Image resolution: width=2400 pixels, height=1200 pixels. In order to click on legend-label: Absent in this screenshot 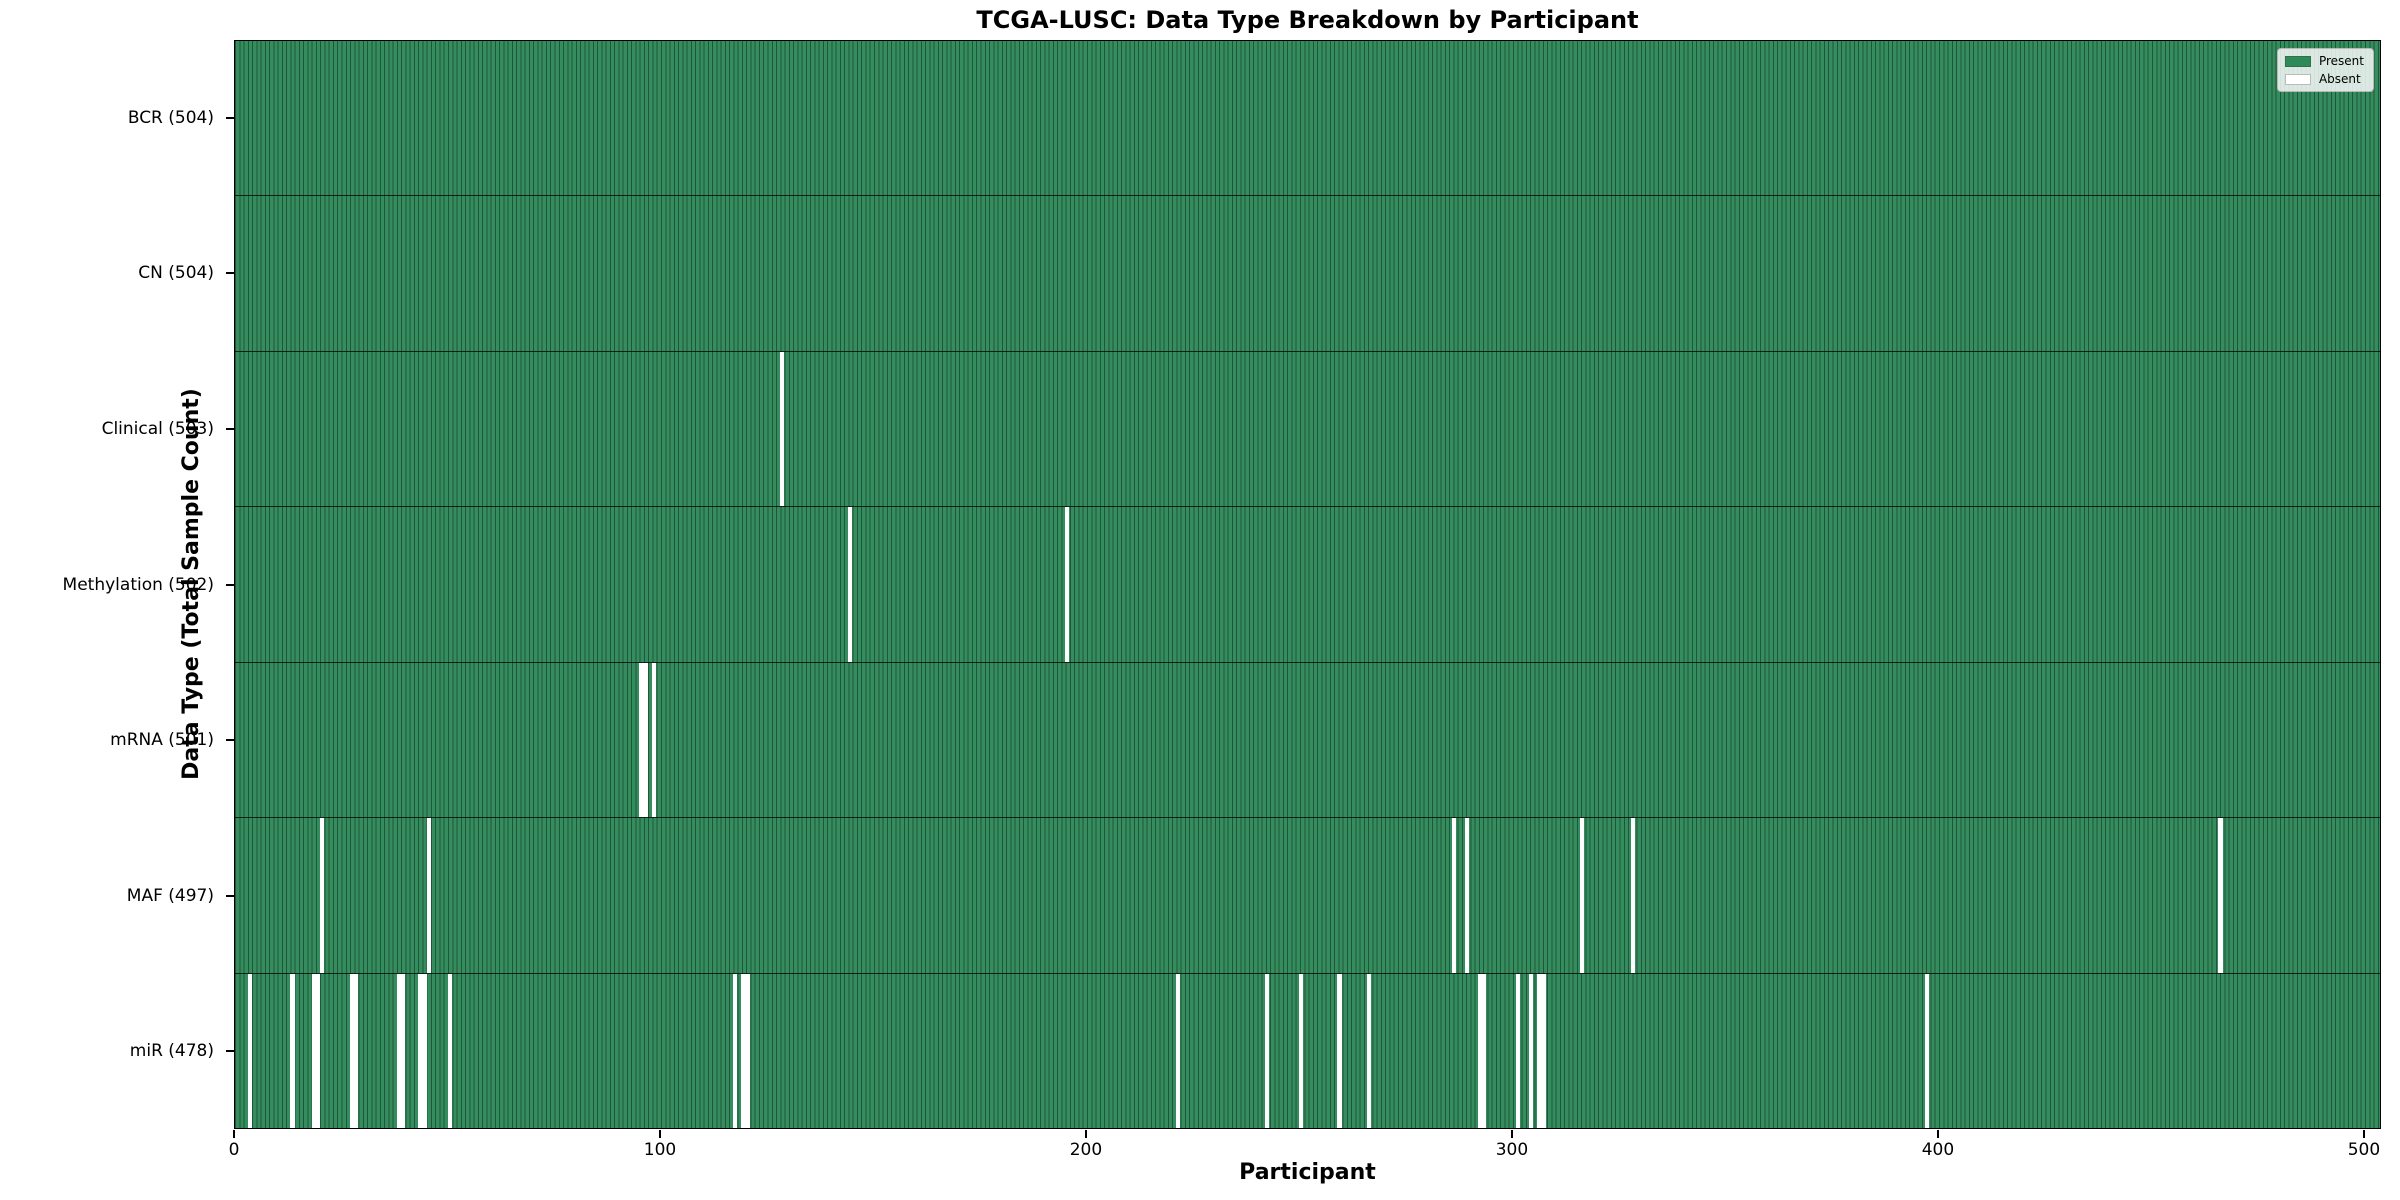, I will do `click(2339, 79)`.